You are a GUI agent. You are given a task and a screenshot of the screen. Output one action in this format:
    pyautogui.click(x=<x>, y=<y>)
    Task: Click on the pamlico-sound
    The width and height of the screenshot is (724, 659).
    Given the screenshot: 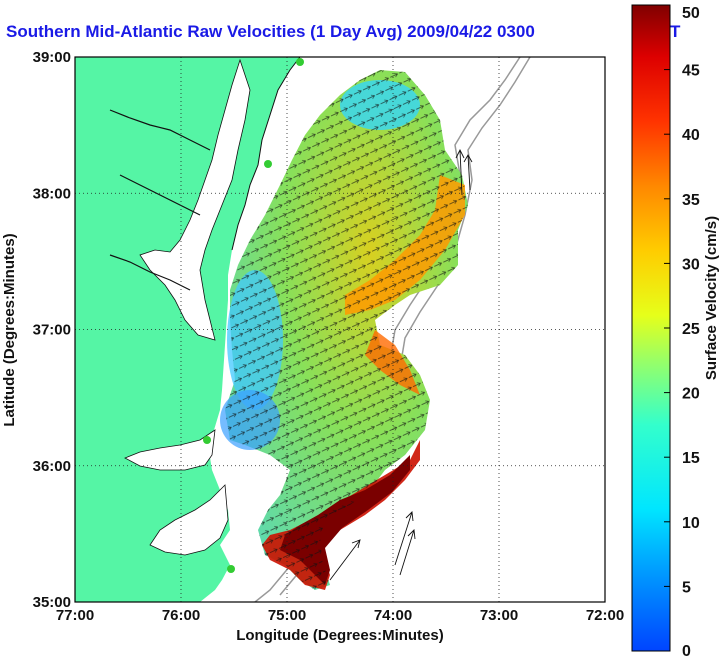 What is the action you would take?
    pyautogui.click(x=189, y=520)
    